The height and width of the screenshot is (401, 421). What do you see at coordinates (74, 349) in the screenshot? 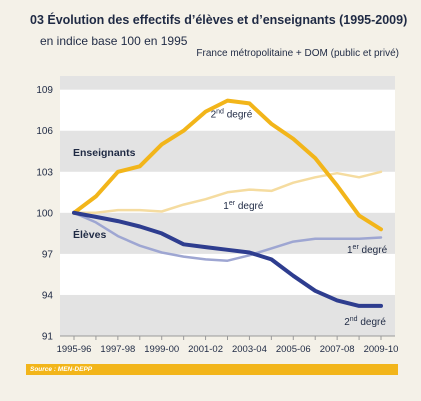
I see `x-tick-label: 1995-96` at bounding box center [74, 349].